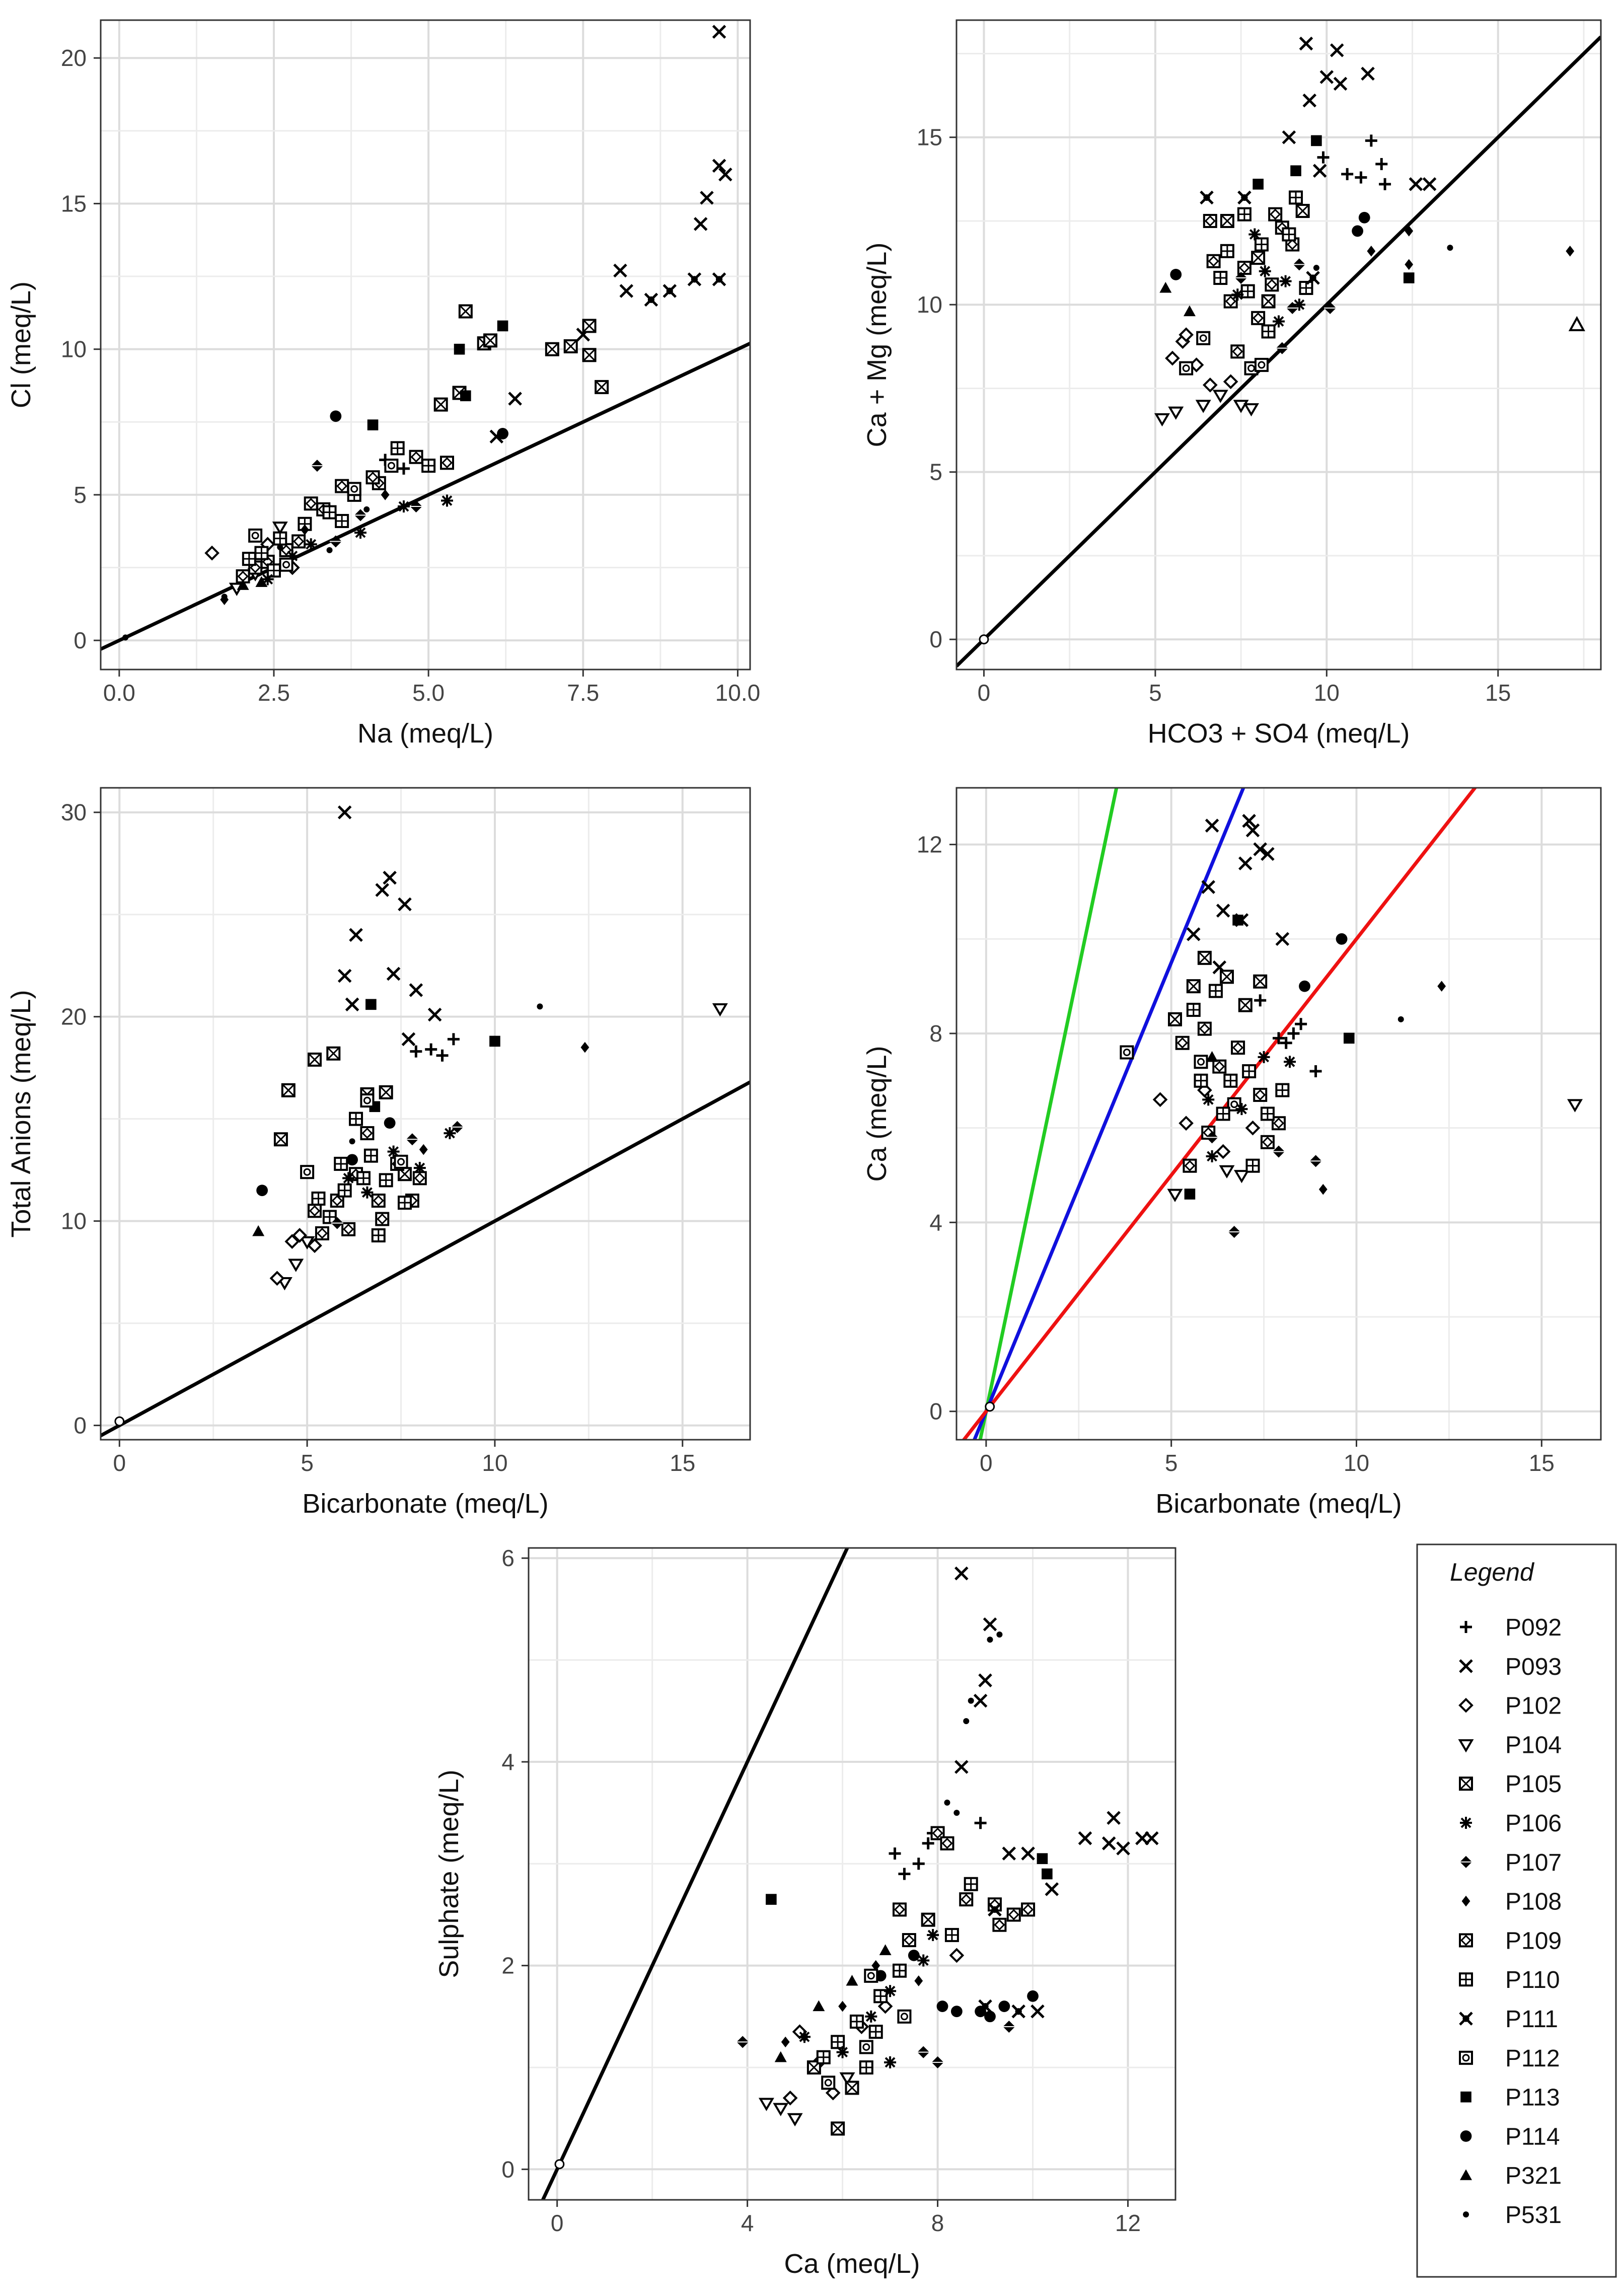 This screenshot has width=1620, height=2296. I want to click on panel-4: 0 5 10 15 0 4 8 12 Bicarbonate (meq/L) Ca (meq/L), so click(1232, 1153).